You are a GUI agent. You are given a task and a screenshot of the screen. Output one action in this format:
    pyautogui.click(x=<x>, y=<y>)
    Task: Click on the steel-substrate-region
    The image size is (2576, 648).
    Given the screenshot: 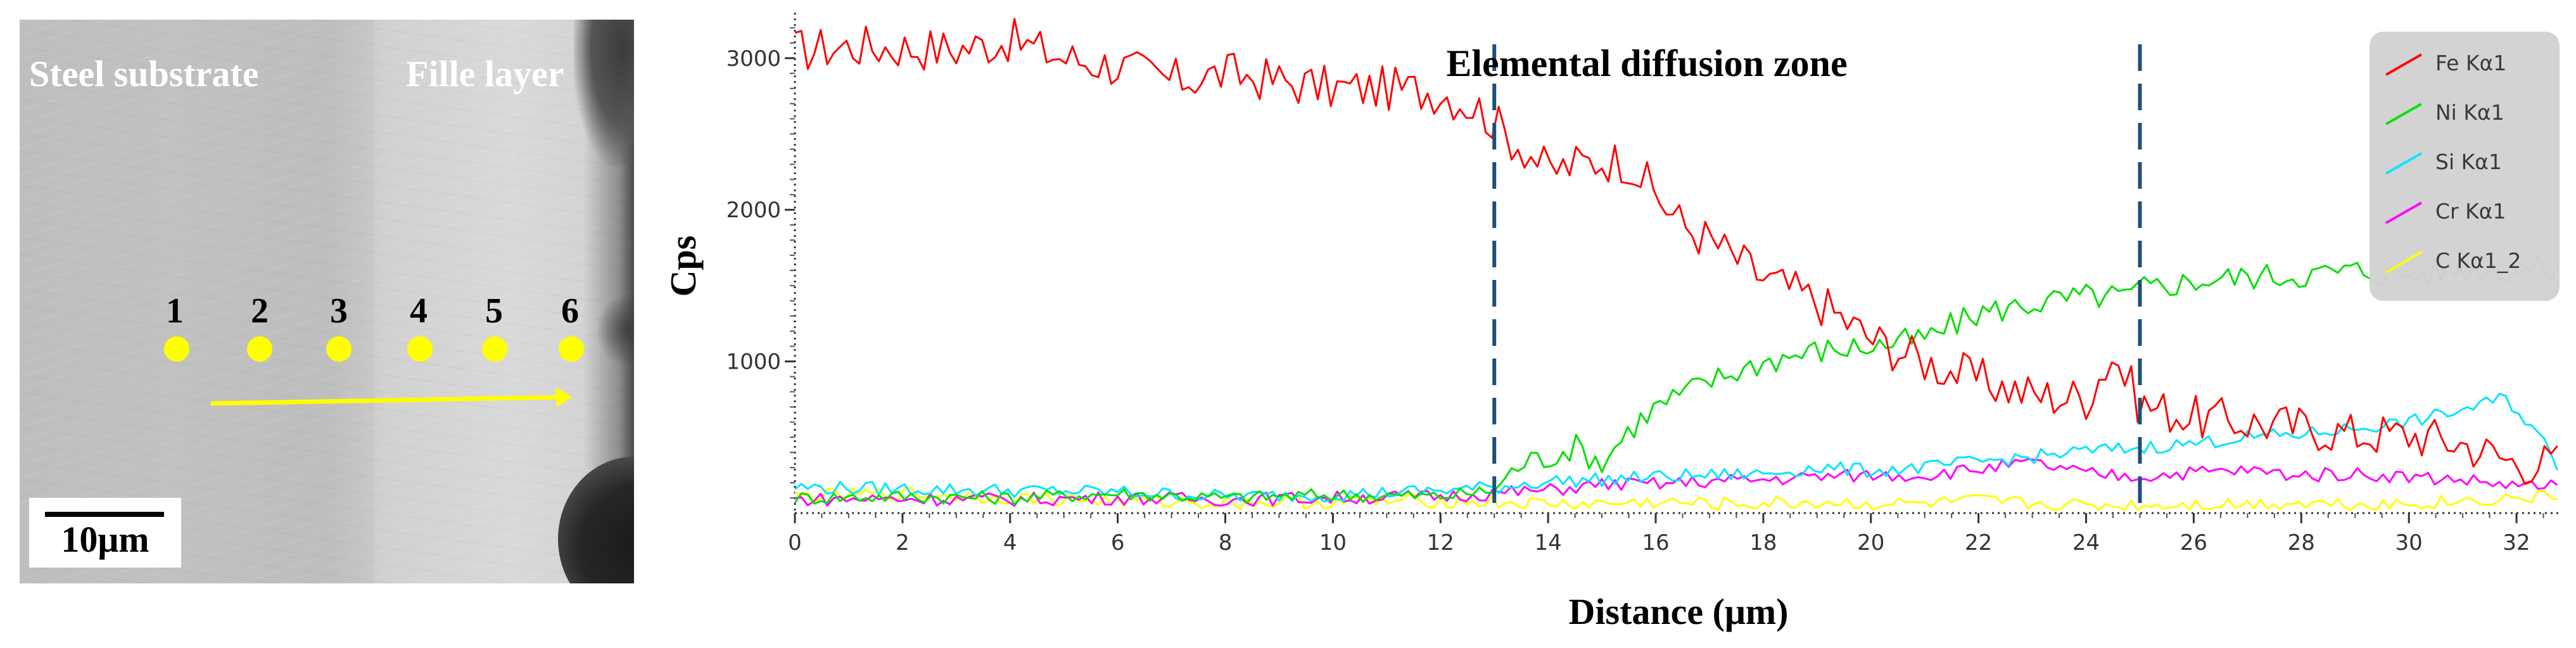 What is the action you would take?
    pyautogui.click(x=197, y=301)
    